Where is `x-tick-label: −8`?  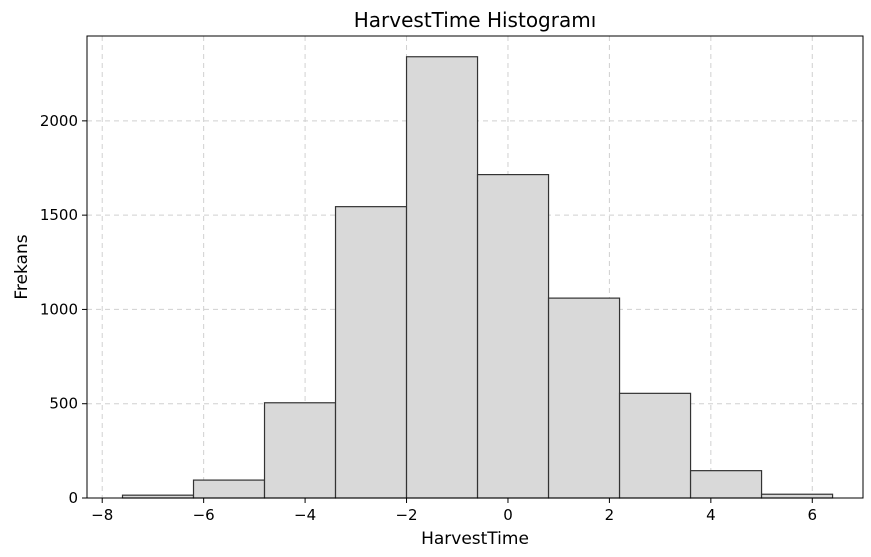 x-tick-label: −8 is located at coordinates (102, 515).